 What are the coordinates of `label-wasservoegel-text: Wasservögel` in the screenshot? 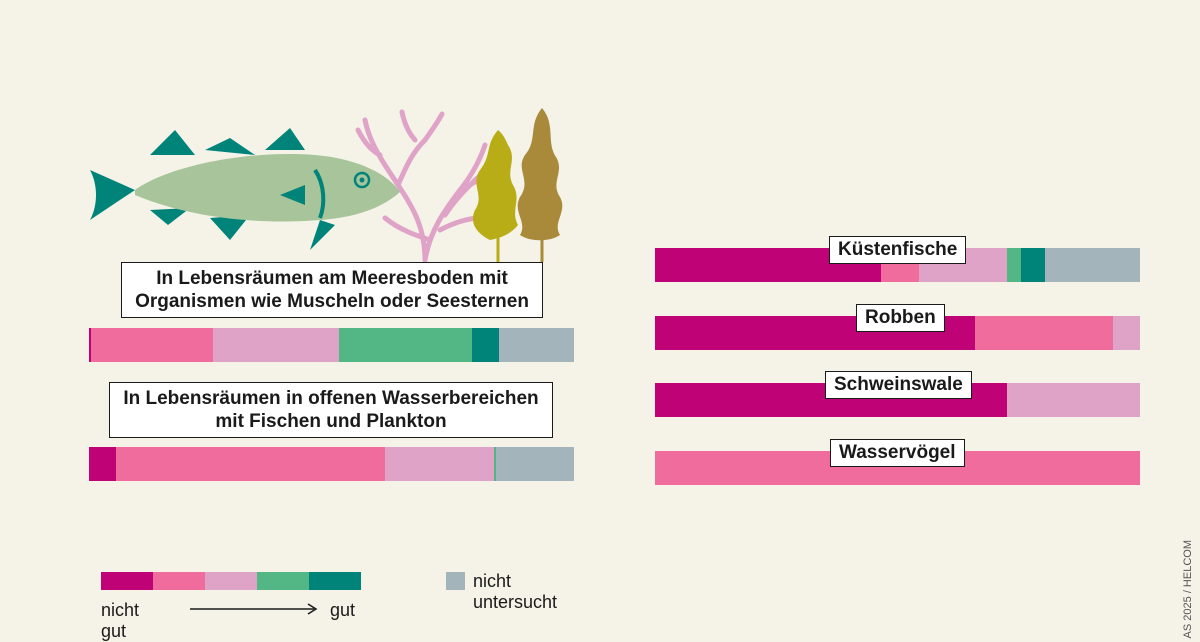 It's located at (897, 452).